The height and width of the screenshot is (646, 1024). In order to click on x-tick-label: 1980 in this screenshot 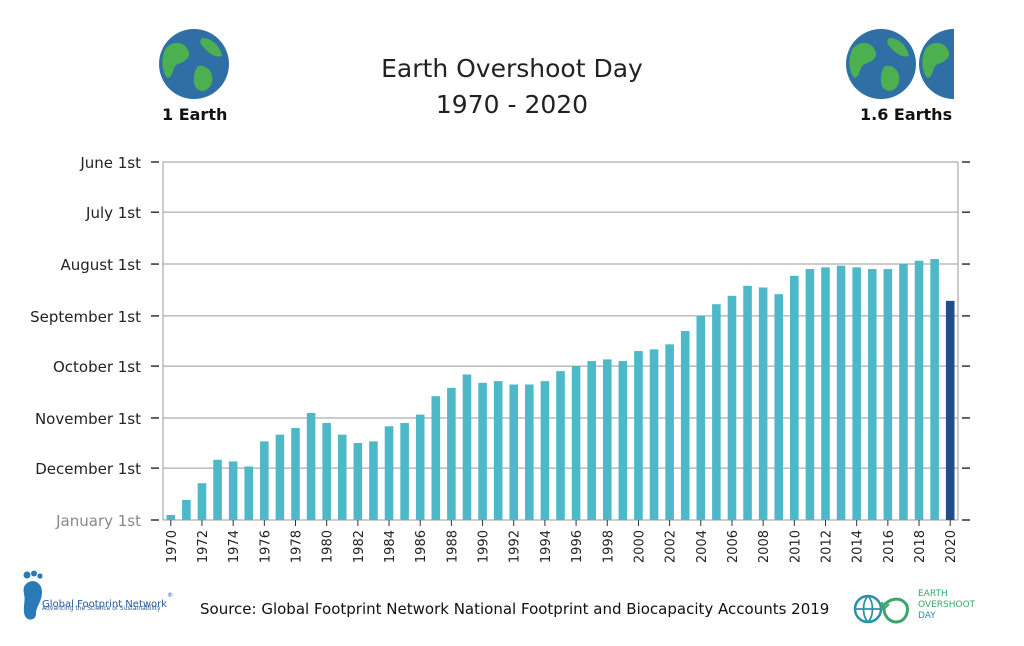, I will do `click(328, 546)`.